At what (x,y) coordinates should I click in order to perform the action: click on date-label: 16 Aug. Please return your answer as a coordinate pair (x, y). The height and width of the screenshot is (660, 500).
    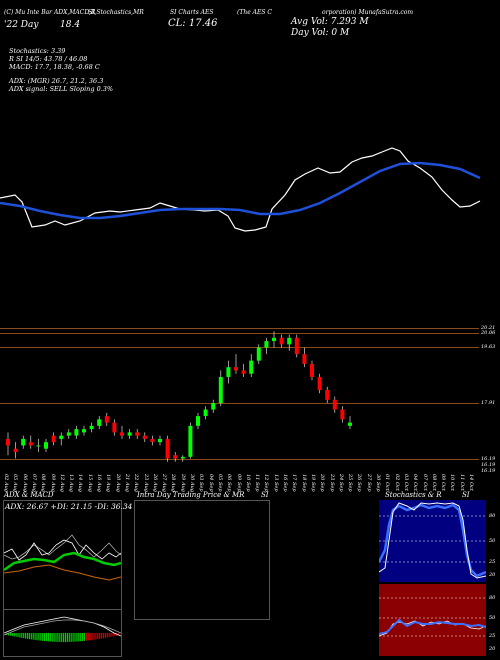
    Looking at the image, I should click on (99, 483).